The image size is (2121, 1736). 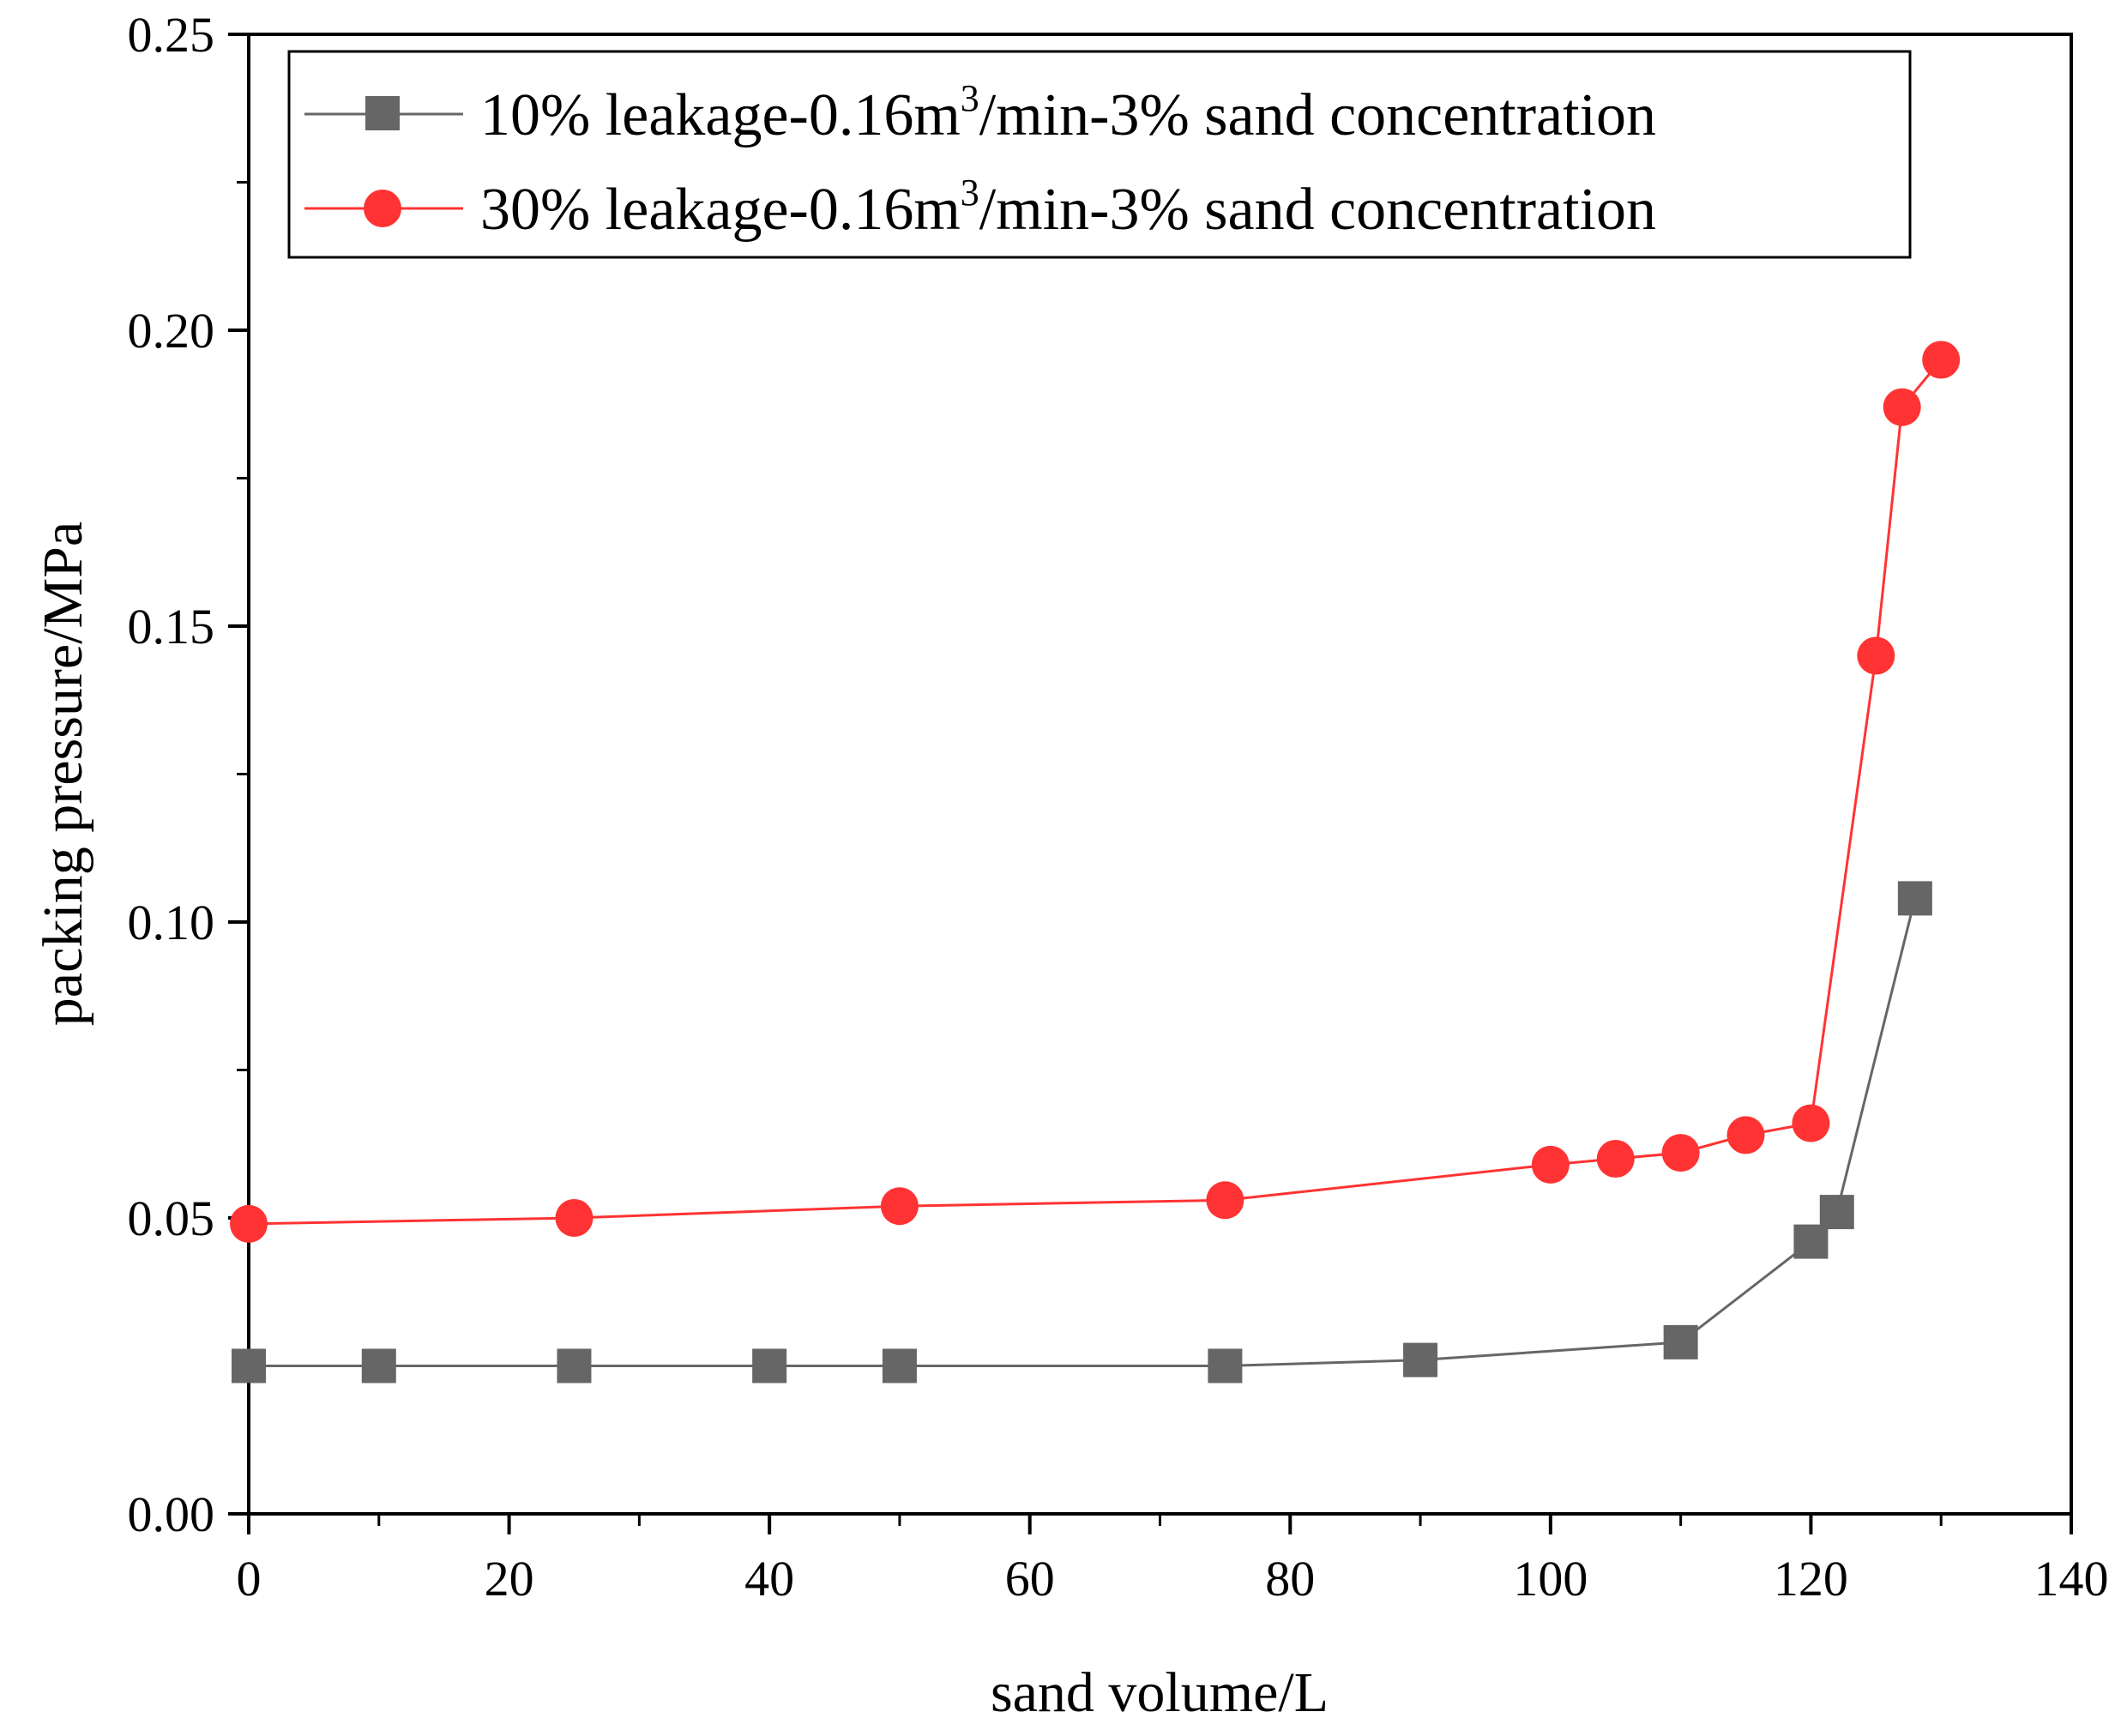 I want to click on x-tick-label: 80, so click(x=1290, y=1578).